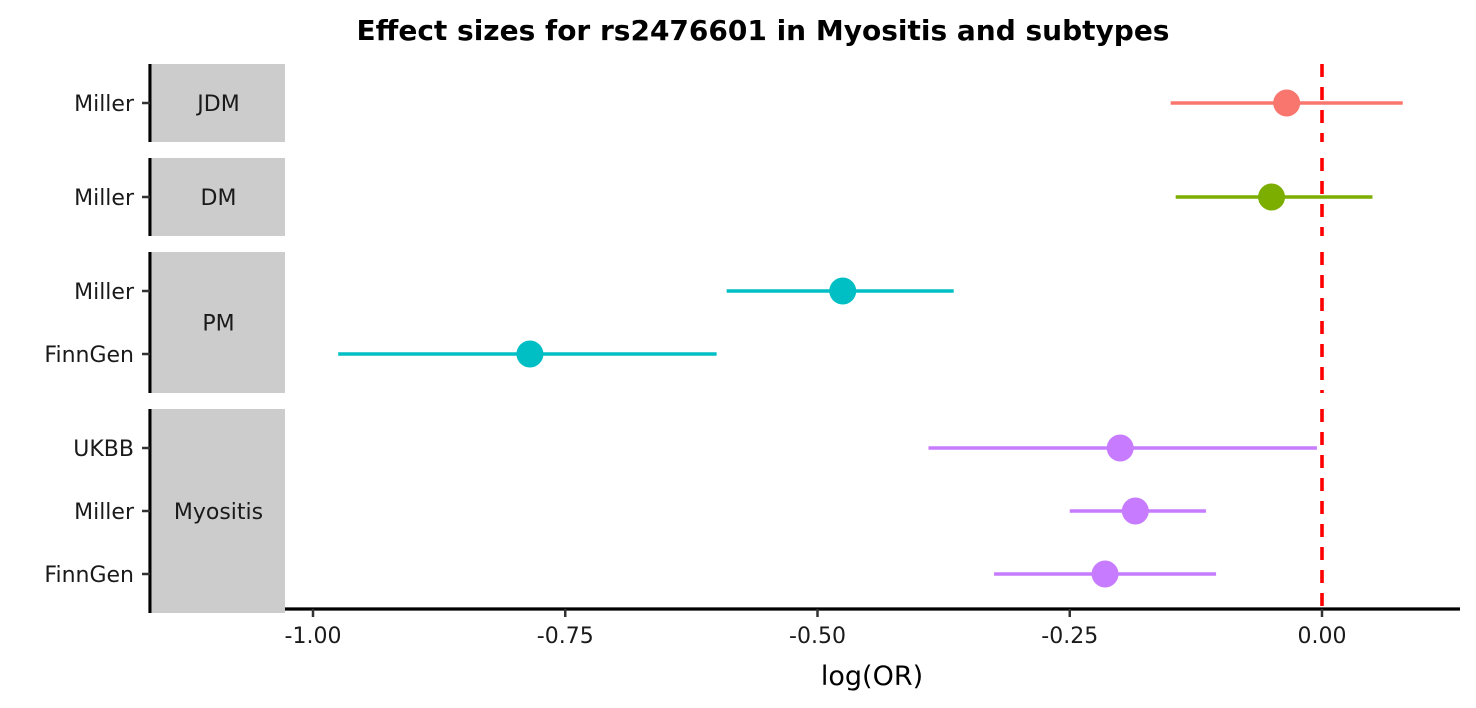 This screenshot has height=708, width=1476. I want to click on x-axis-title: log(OR), so click(872, 676).